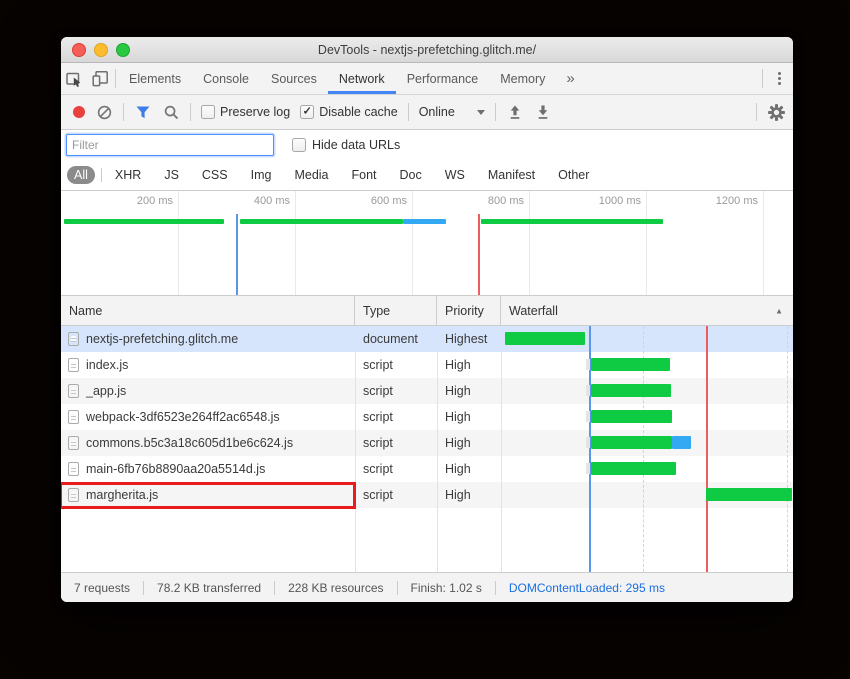 The width and height of the screenshot is (850, 679). What do you see at coordinates (427, 391) in the screenshot?
I see `request-row: _app.js script High` at bounding box center [427, 391].